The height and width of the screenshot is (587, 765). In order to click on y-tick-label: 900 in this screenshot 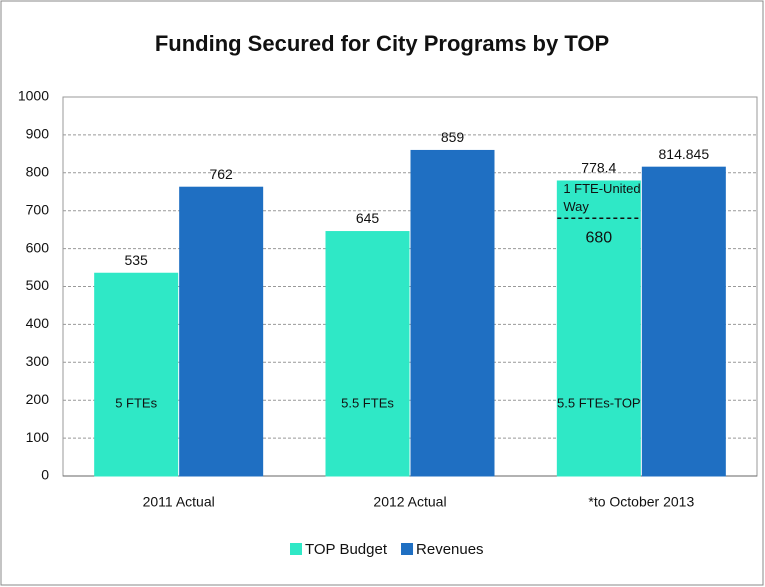, I will do `click(38, 134)`.